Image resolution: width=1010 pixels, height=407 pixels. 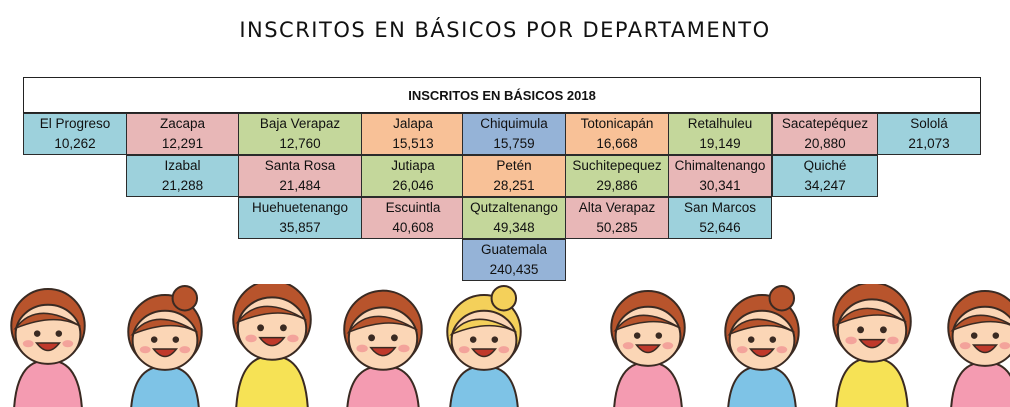 What do you see at coordinates (825, 134) in the screenshot?
I see `department-cell: Sacatepéquez 20,880` at bounding box center [825, 134].